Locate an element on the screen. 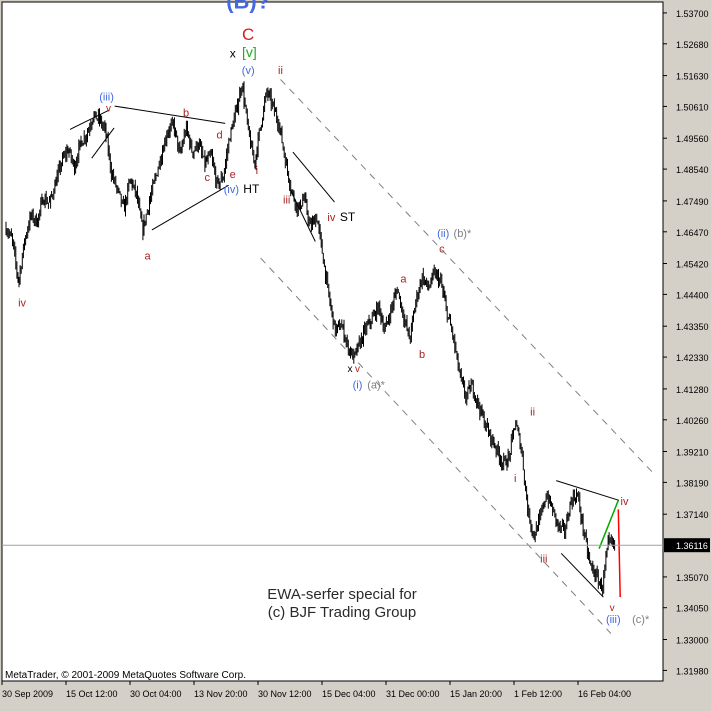 This screenshot has height=711, width=711. current-price-layer: 1.36116 is located at coordinates (356, 545).